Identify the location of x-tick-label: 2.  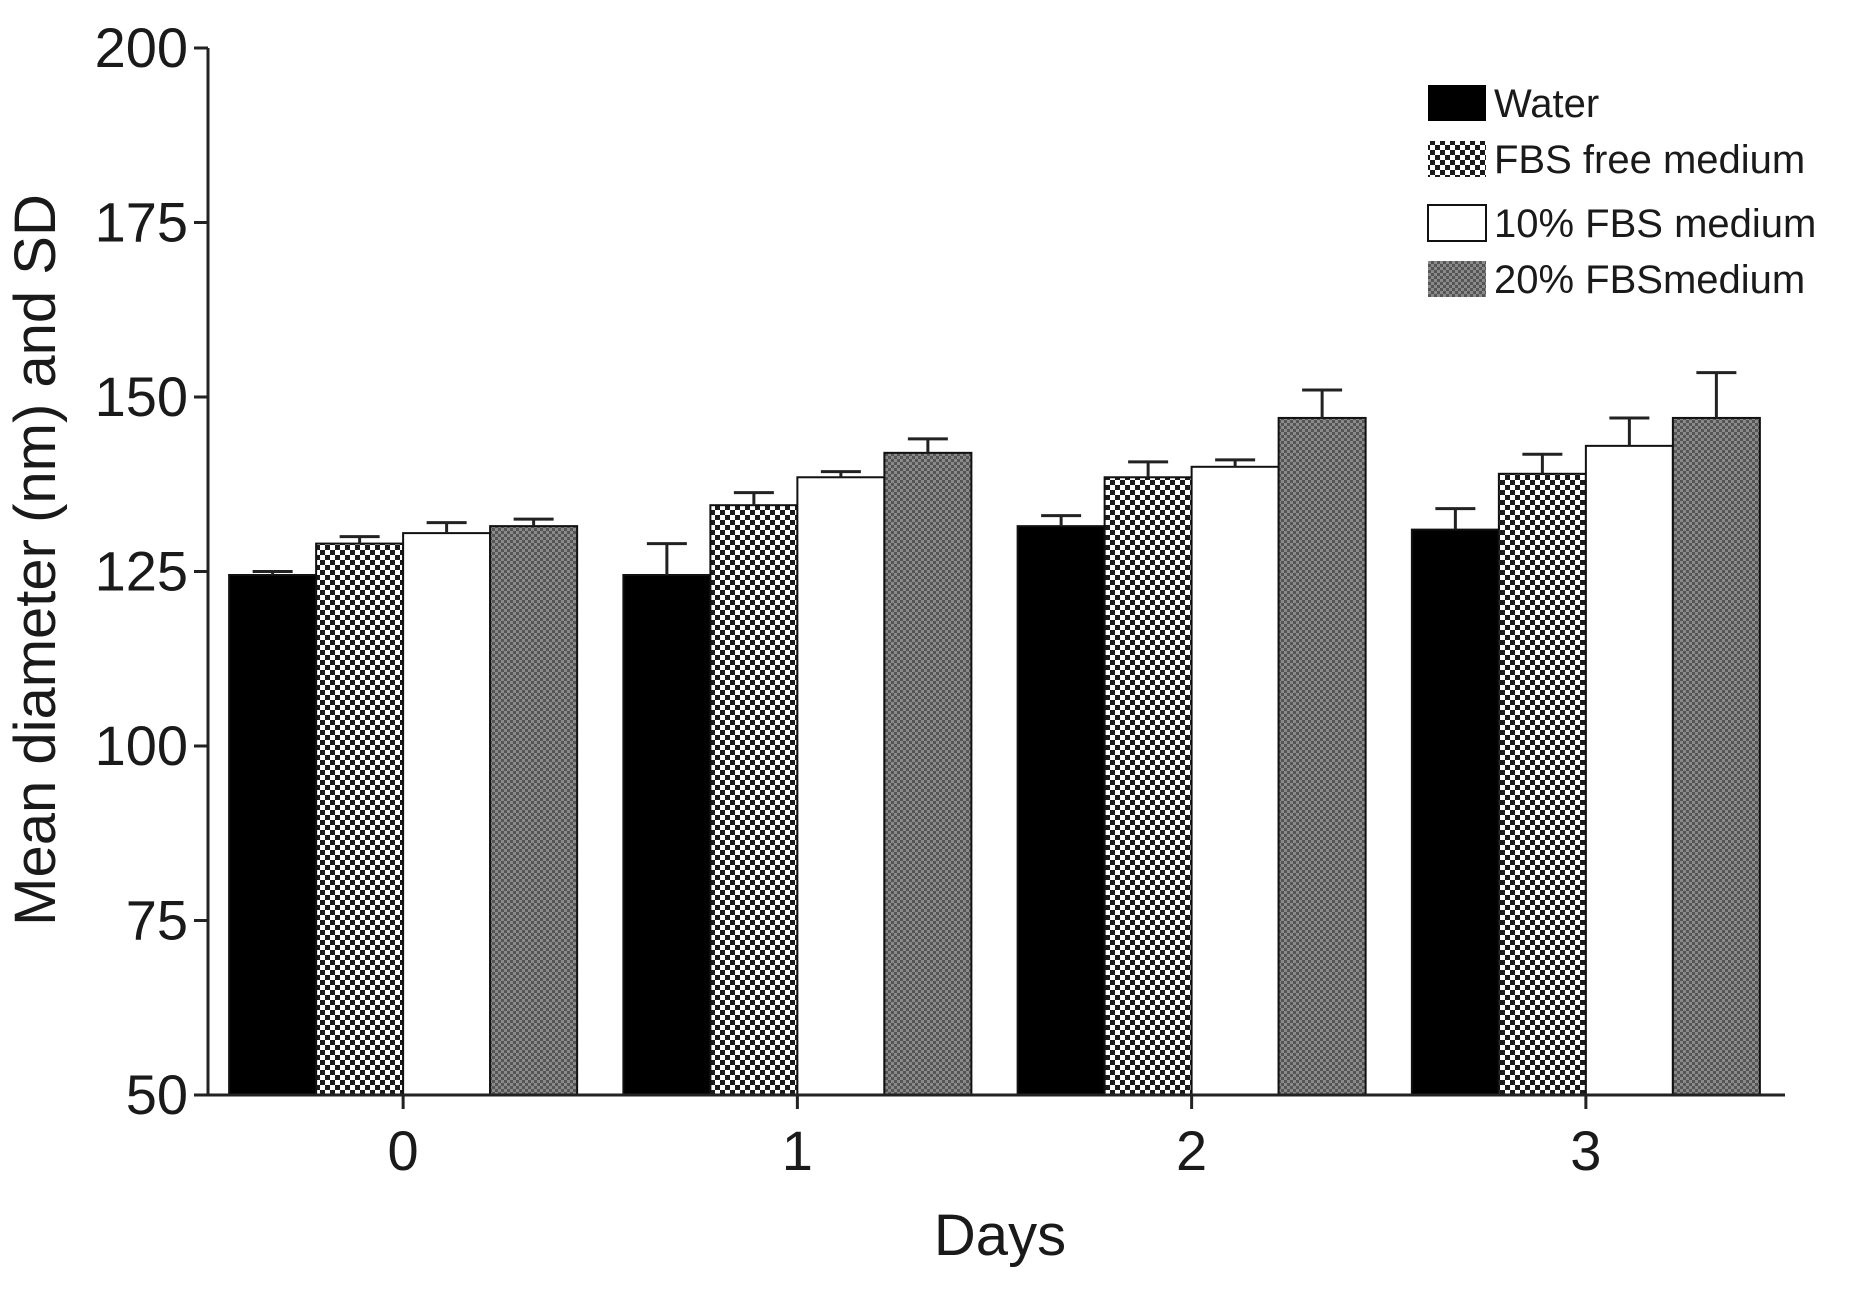
(1191, 1150).